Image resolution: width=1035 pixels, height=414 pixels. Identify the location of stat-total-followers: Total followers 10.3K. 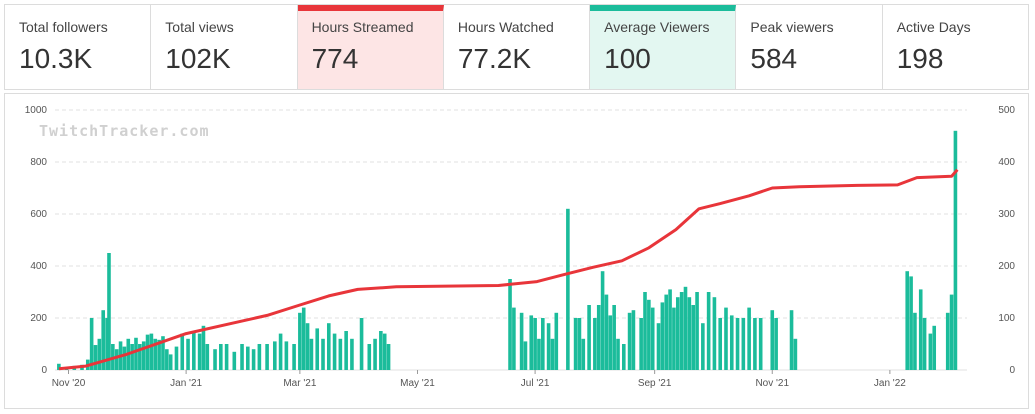
(78, 47).